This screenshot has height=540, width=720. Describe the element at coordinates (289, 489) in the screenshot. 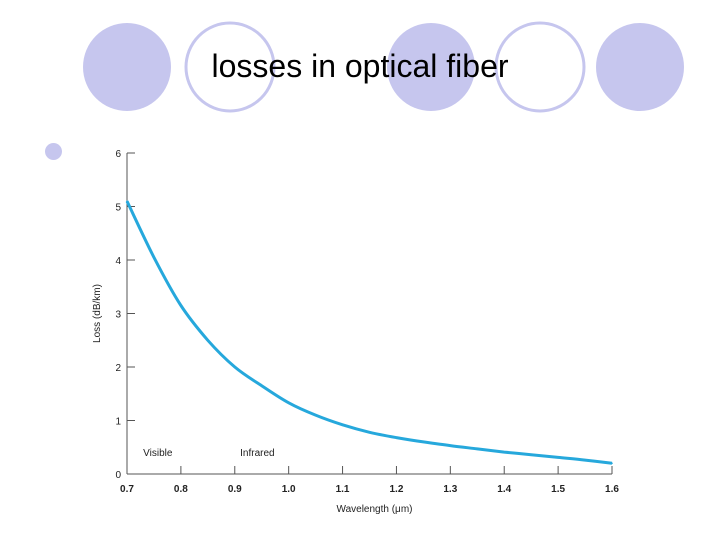

I see `x-tick-label: 1.0` at that location.